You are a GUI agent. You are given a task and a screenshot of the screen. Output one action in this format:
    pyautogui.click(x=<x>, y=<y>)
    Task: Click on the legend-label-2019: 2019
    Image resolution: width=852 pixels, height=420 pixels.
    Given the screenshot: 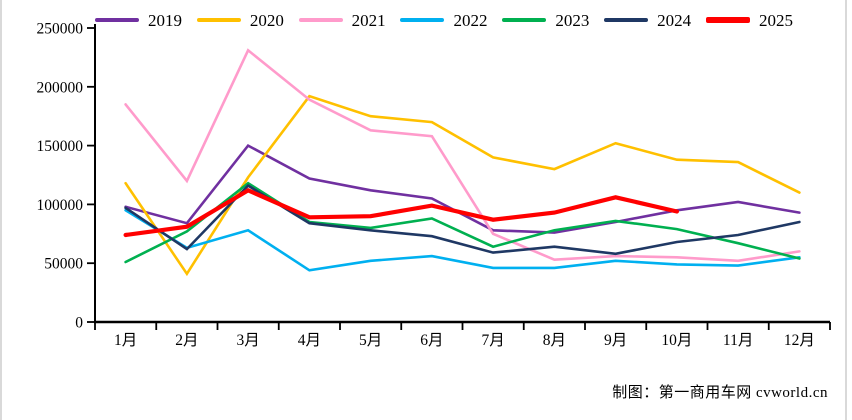 What is the action you would take?
    pyautogui.click(x=165, y=20)
    